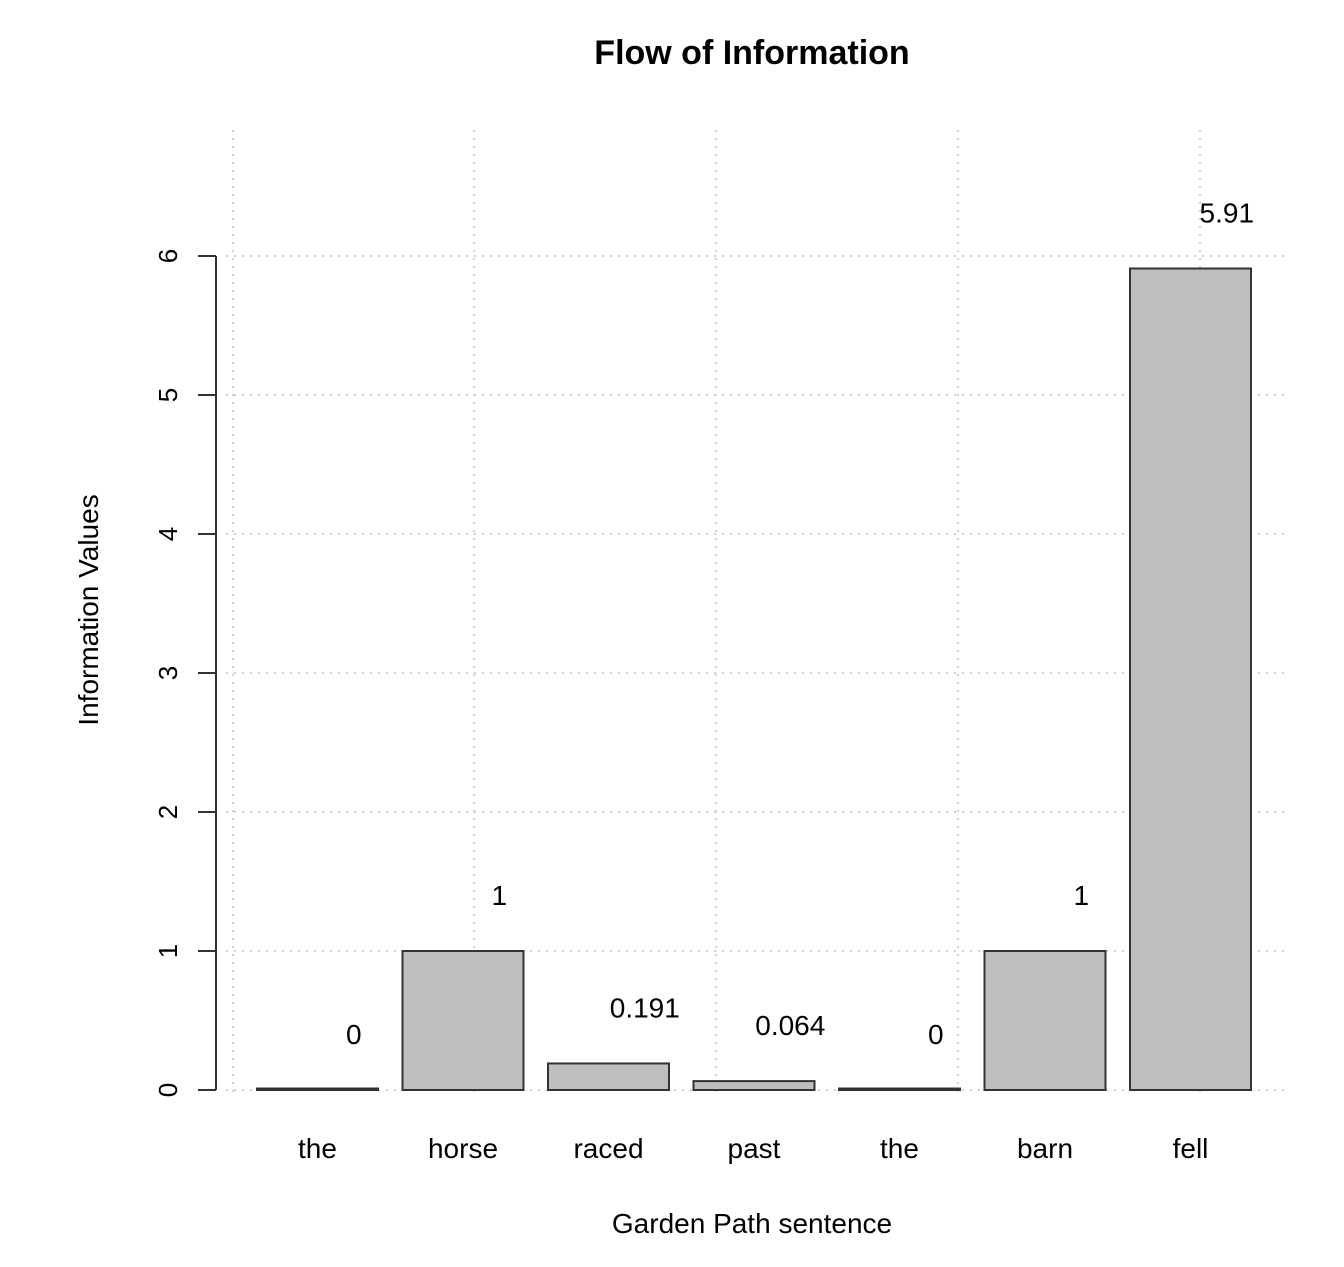  Describe the element at coordinates (168, 951) in the screenshot. I see `y-tick-label: 1` at that location.